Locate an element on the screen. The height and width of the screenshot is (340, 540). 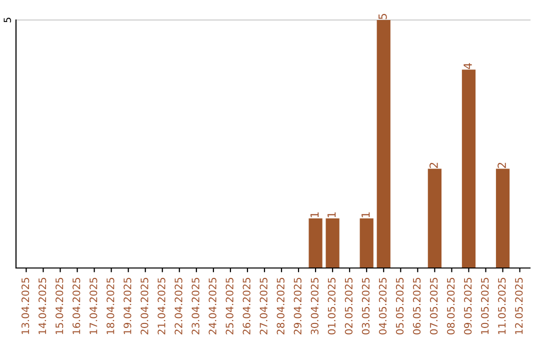
x-tick-label: 20.04.2025 is located at coordinates (144, 306).